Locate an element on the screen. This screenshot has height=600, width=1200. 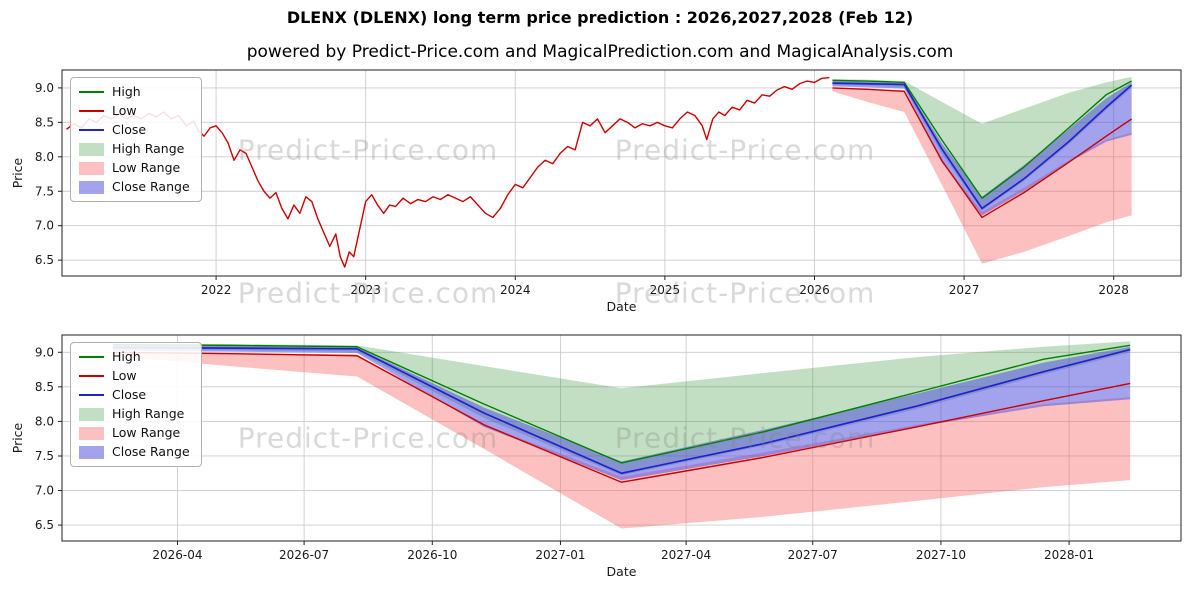
close-range-band is located at coordinates (982, 148).